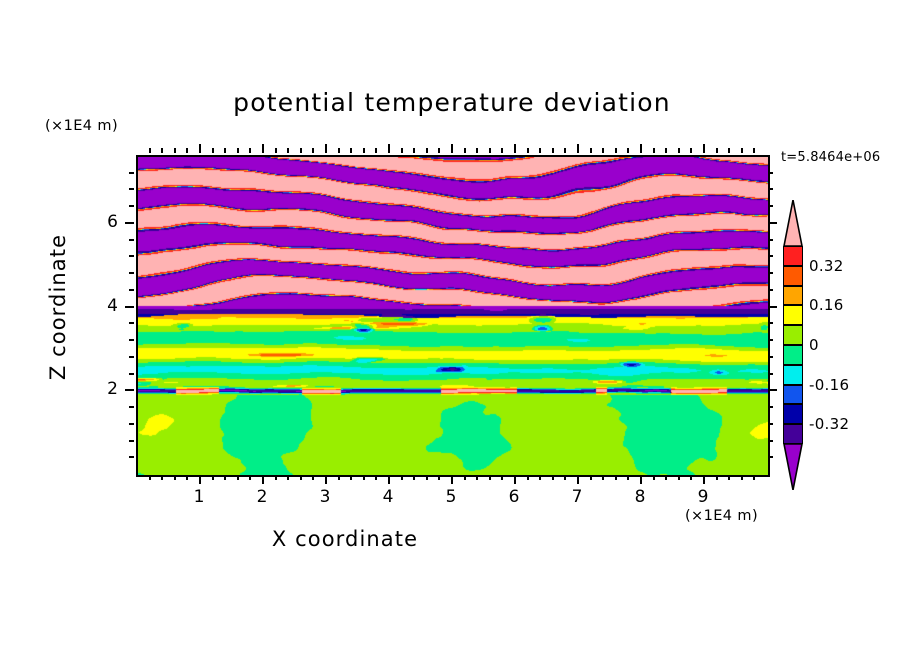 The image size is (904, 654). What do you see at coordinates (112, 221) in the screenshot?
I see `y-tick-label: 6` at bounding box center [112, 221].